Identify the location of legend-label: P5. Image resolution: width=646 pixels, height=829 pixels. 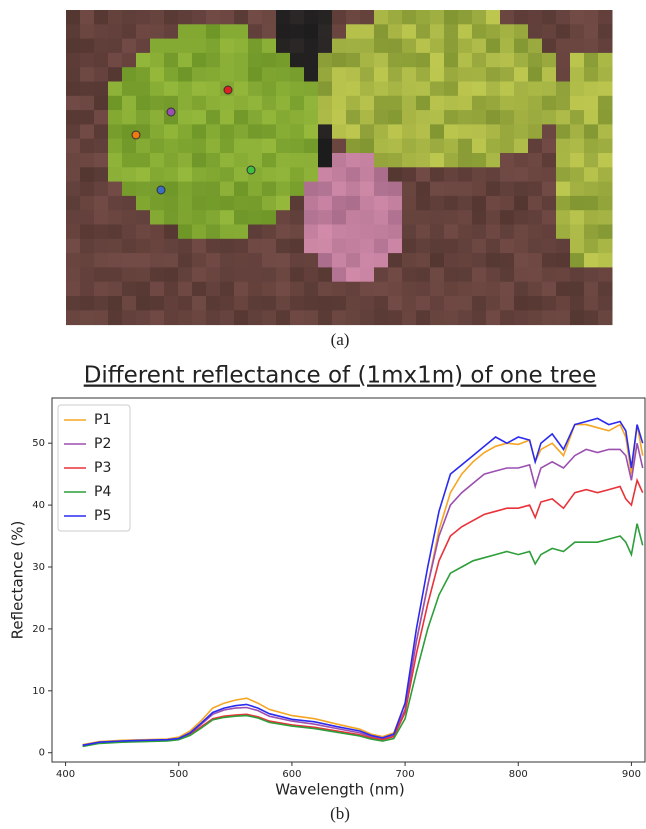
(102, 516).